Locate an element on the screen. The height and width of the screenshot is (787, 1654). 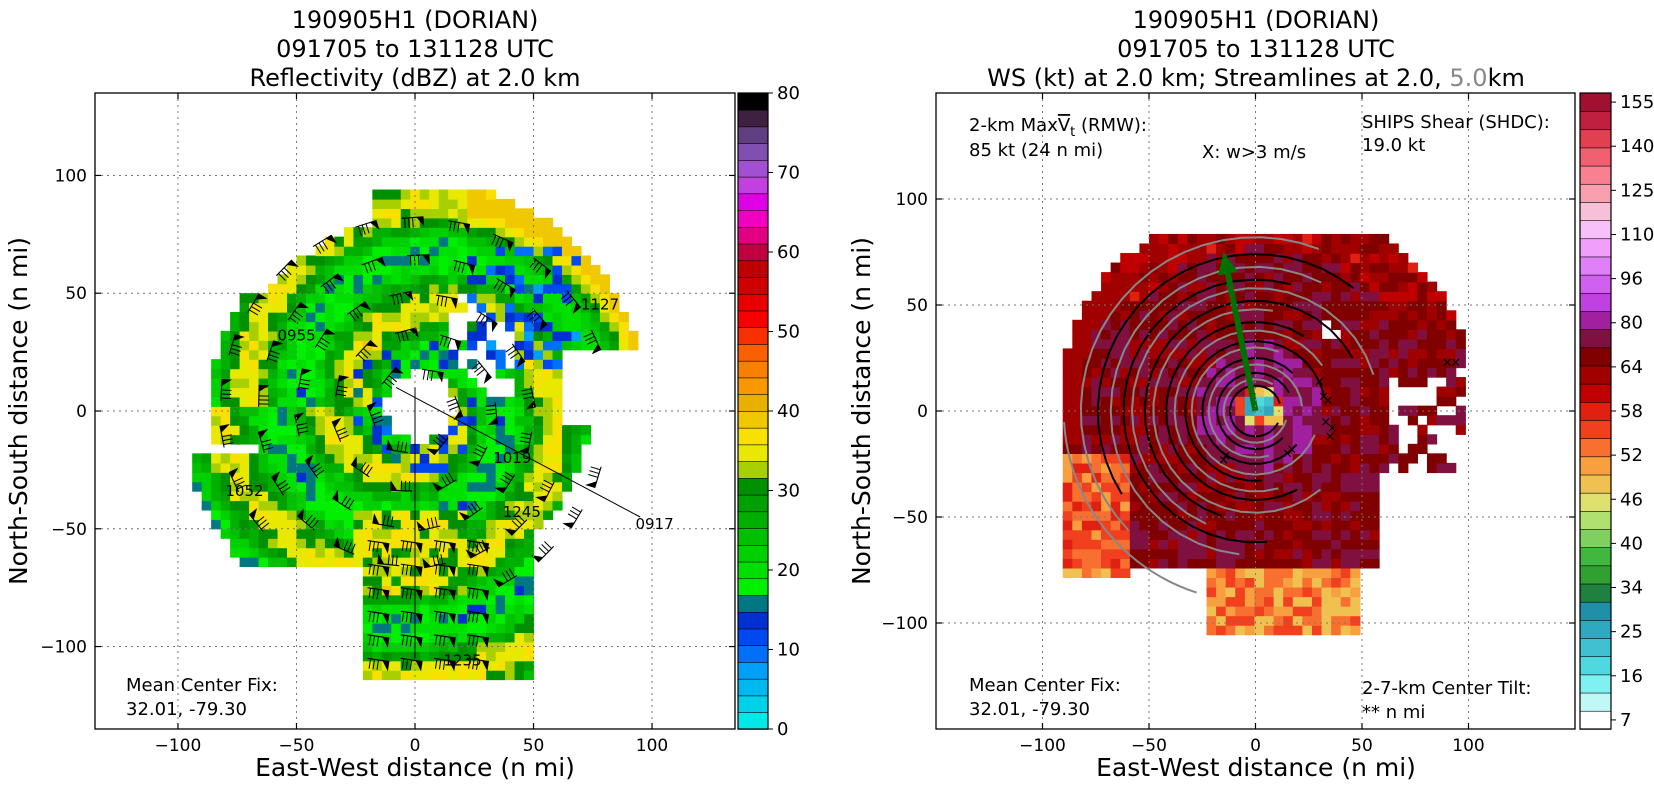
left-x-tick-label: 100 is located at coordinates (652, 746).